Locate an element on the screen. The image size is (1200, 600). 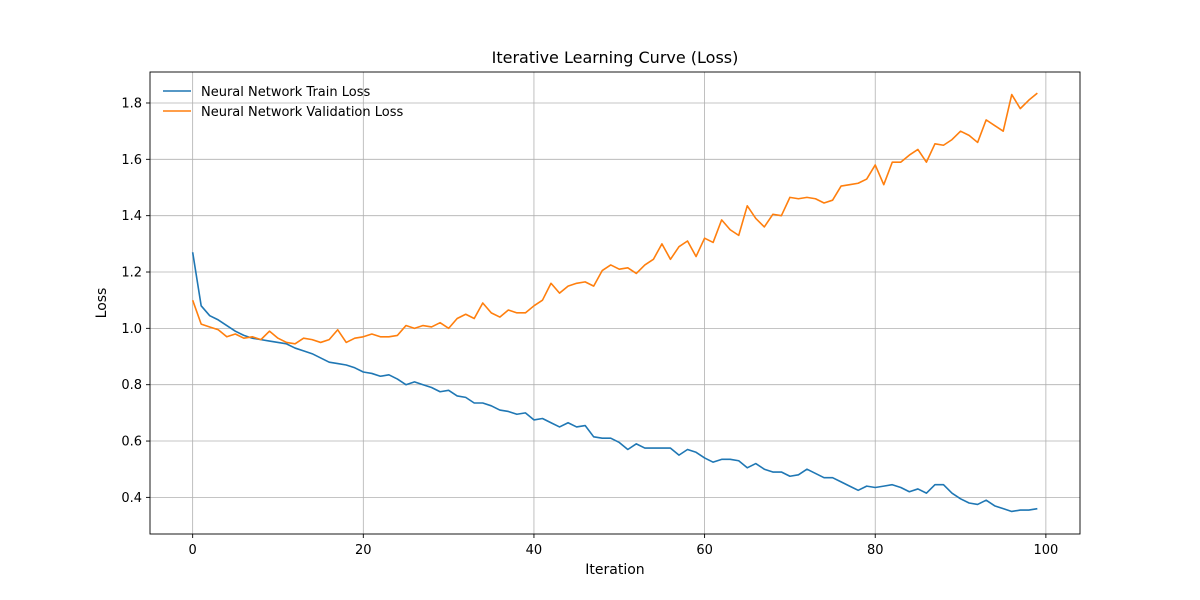
chart-title: Iterative Learning Curve (Loss) is located at coordinates (615, 57).